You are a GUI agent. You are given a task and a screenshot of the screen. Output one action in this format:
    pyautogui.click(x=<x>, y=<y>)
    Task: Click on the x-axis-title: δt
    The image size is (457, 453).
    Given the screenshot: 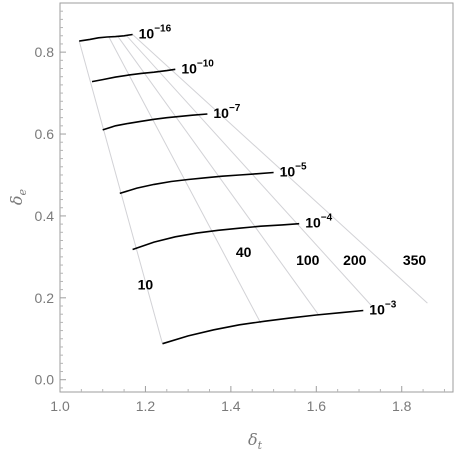 What is the action you would take?
    pyautogui.click(x=255, y=441)
    